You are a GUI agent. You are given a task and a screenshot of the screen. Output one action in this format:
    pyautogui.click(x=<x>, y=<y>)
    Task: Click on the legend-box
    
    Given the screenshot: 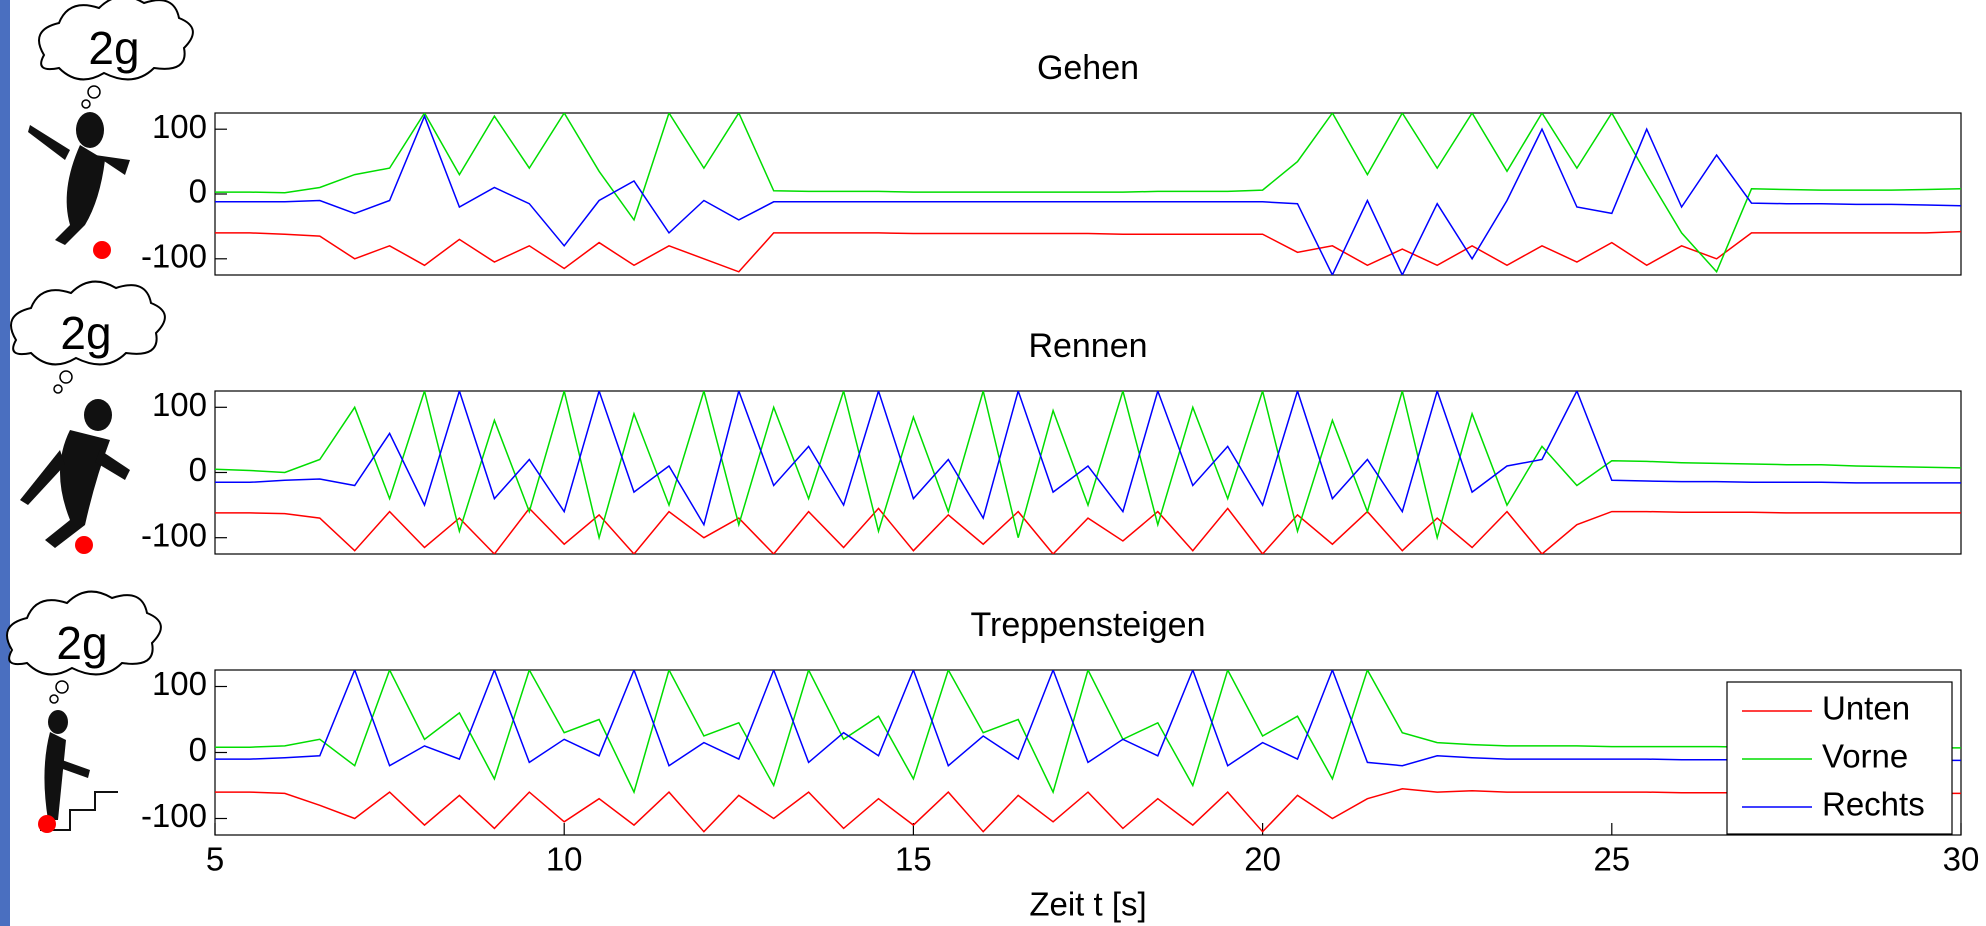 What is the action you would take?
    pyautogui.click(x=1839, y=758)
    